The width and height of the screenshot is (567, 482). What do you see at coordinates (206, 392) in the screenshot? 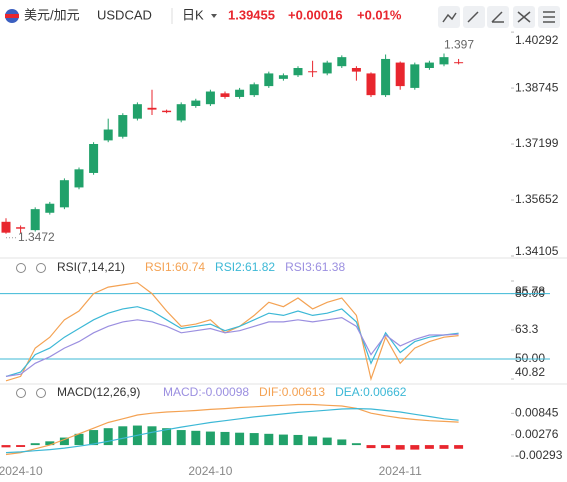
I see `legend-entry: MACD:-0.00098` at bounding box center [206, 392].